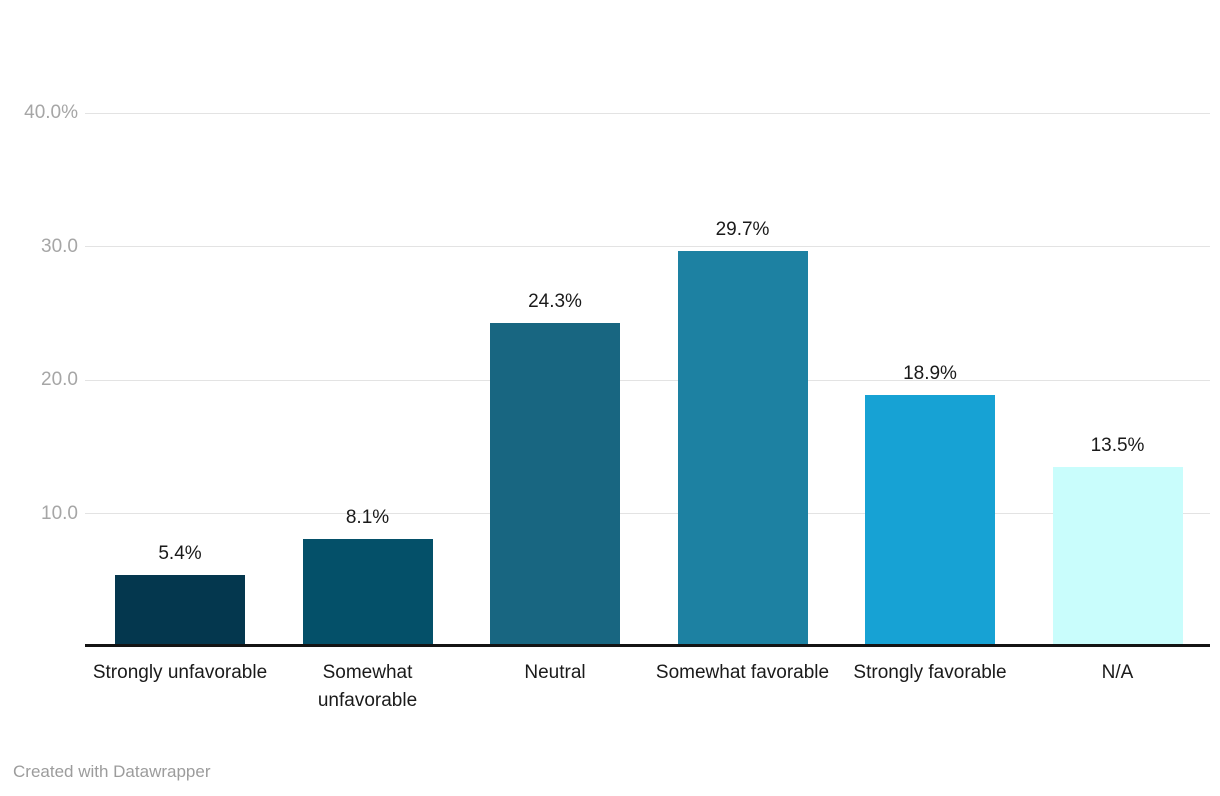 This screenshot has height=796, width=1220. I want to click on bar-value-label: 18.9%, so click(930, 373).